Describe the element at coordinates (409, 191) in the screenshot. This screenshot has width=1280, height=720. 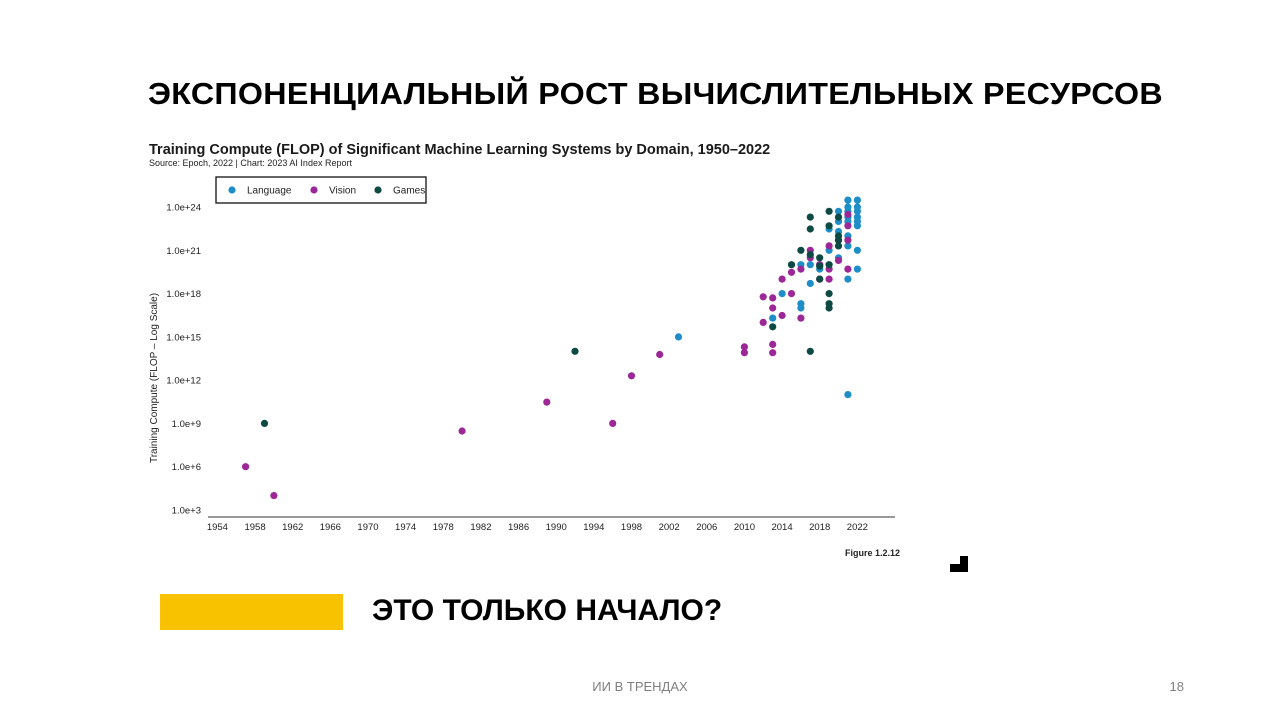
I see `legend-label-games: Games` at that location.